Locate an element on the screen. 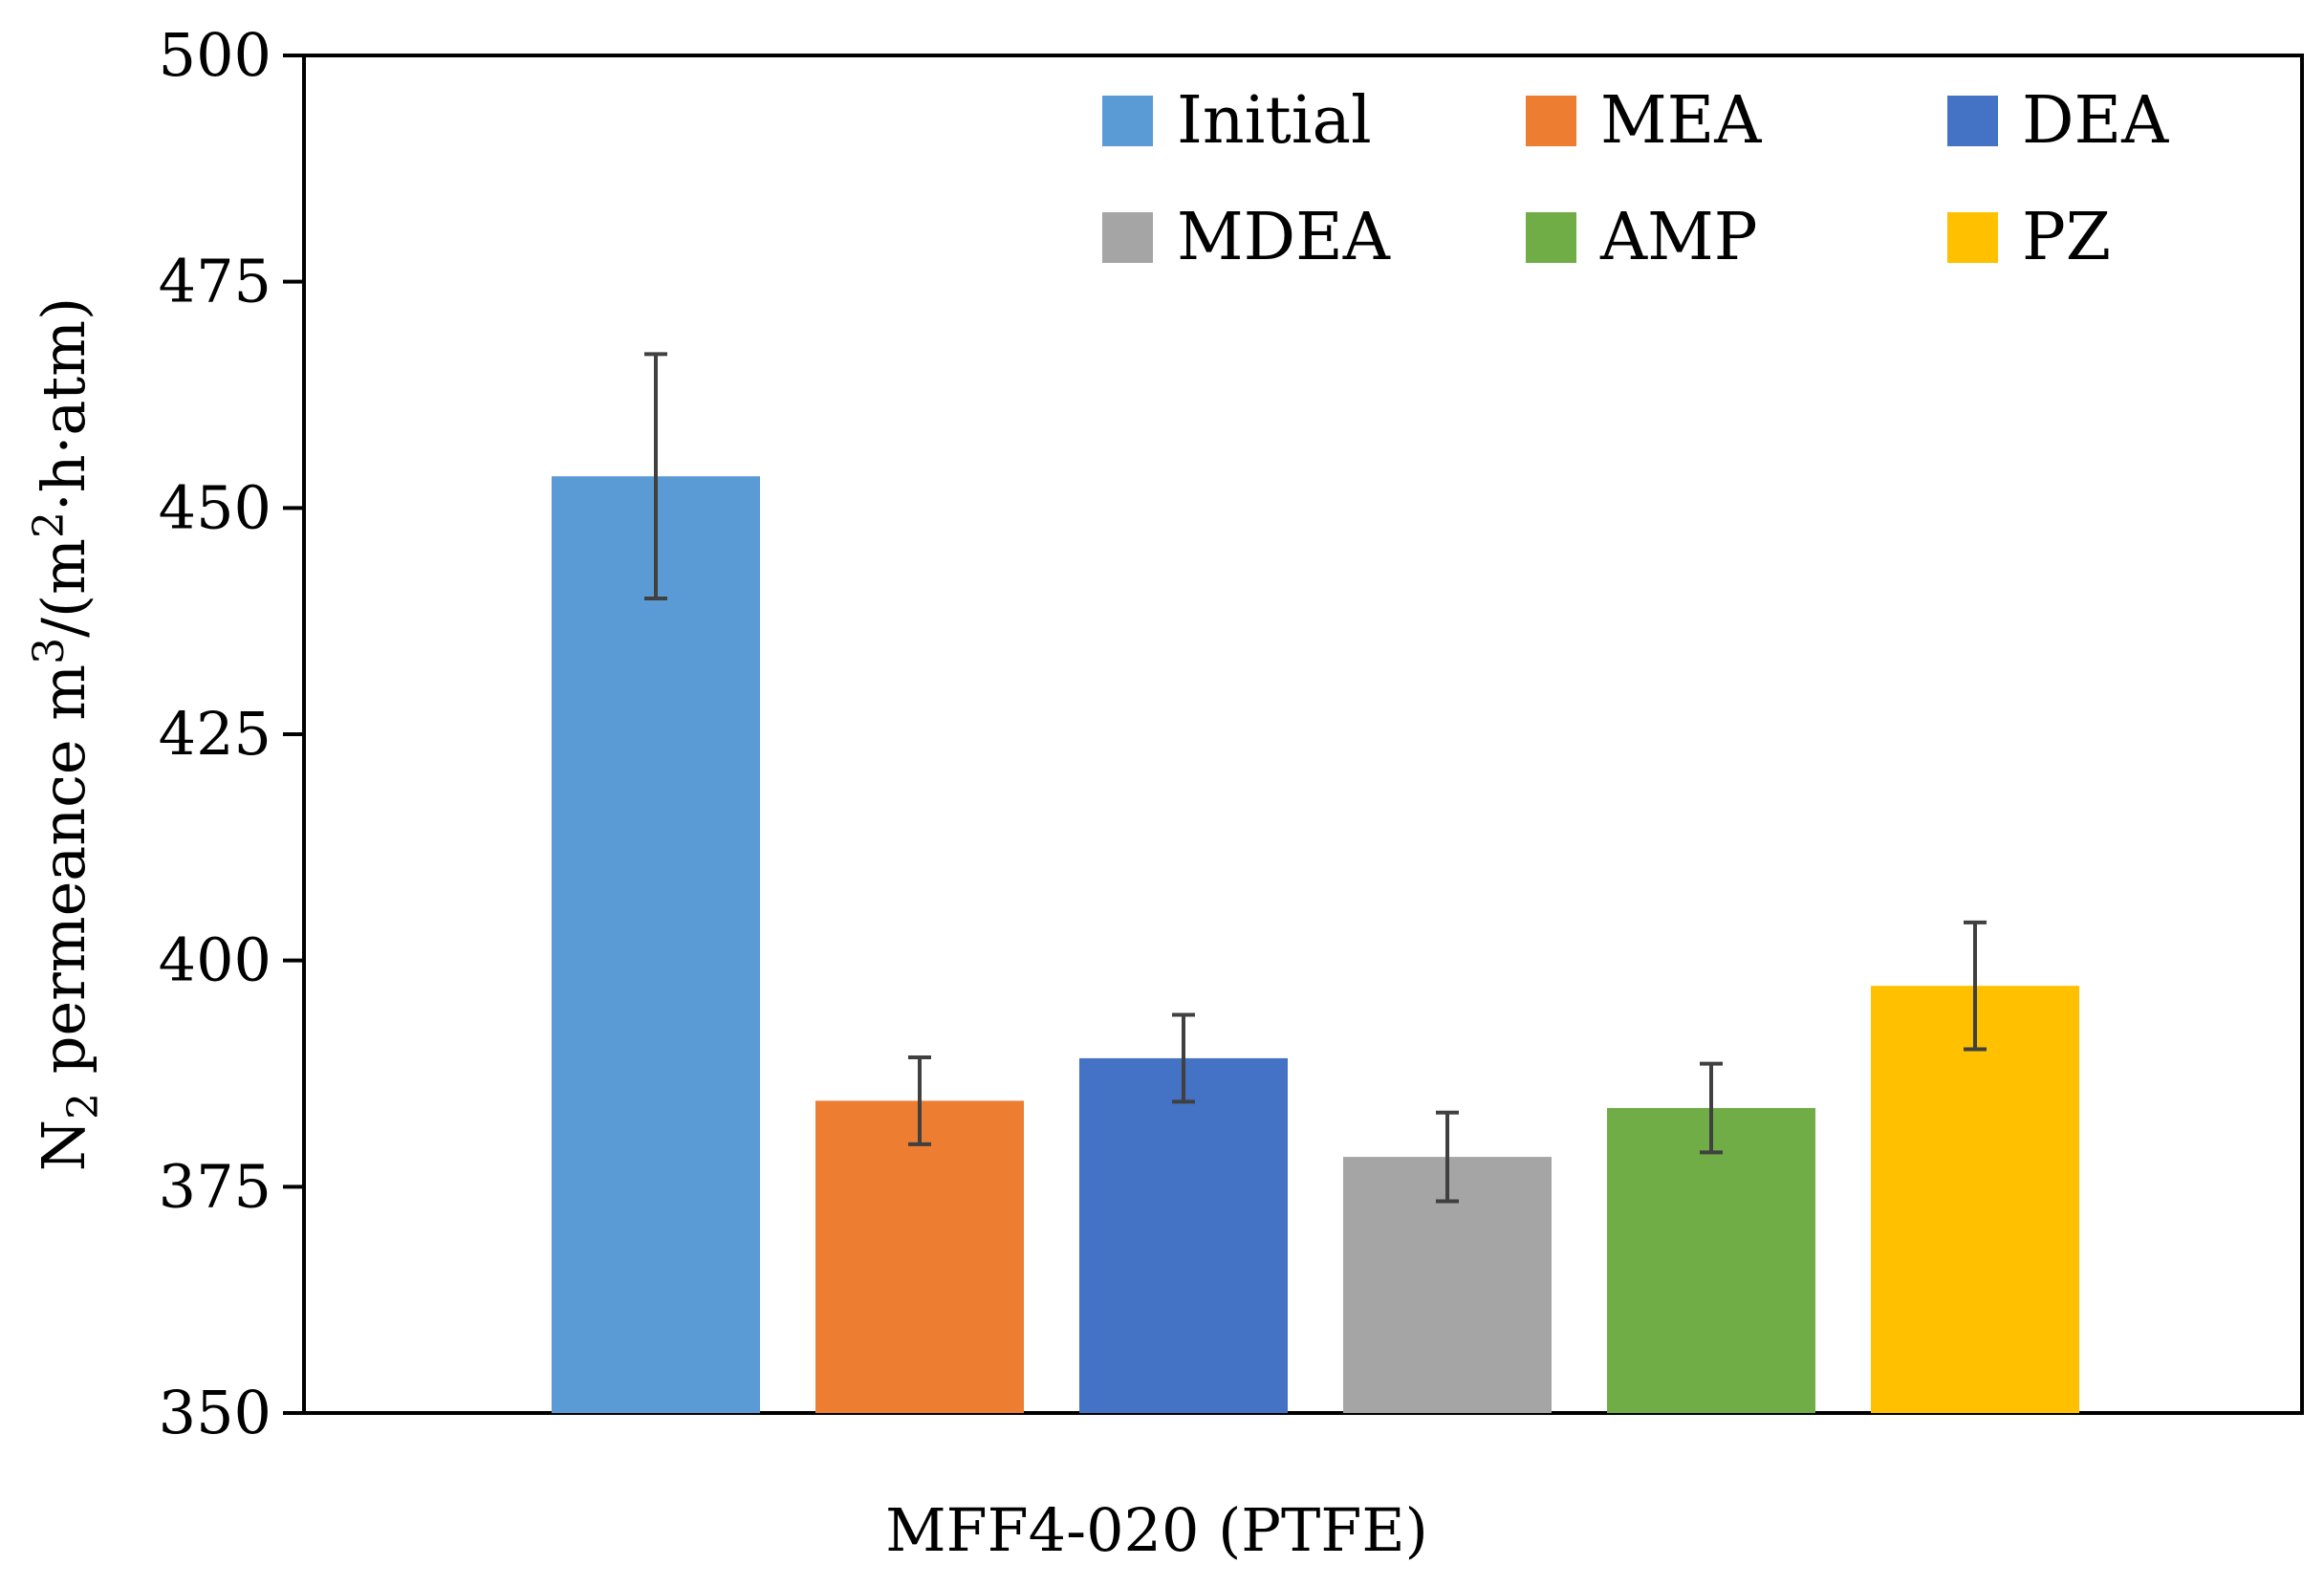 This screenshot has width=2324, height=1587. legend-item-pz: PZ is located at coordinates (2029, 238).